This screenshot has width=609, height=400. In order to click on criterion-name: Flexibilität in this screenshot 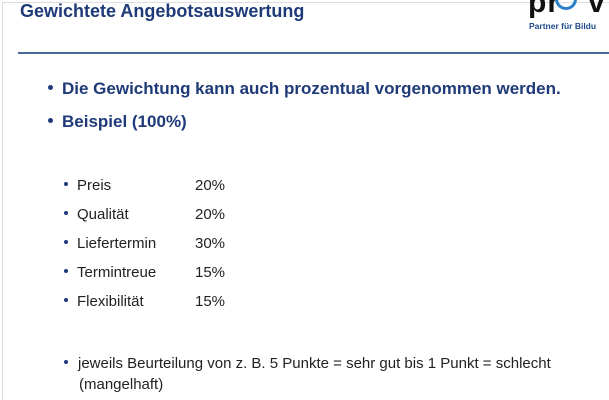, I will do `click(110, 301)`.